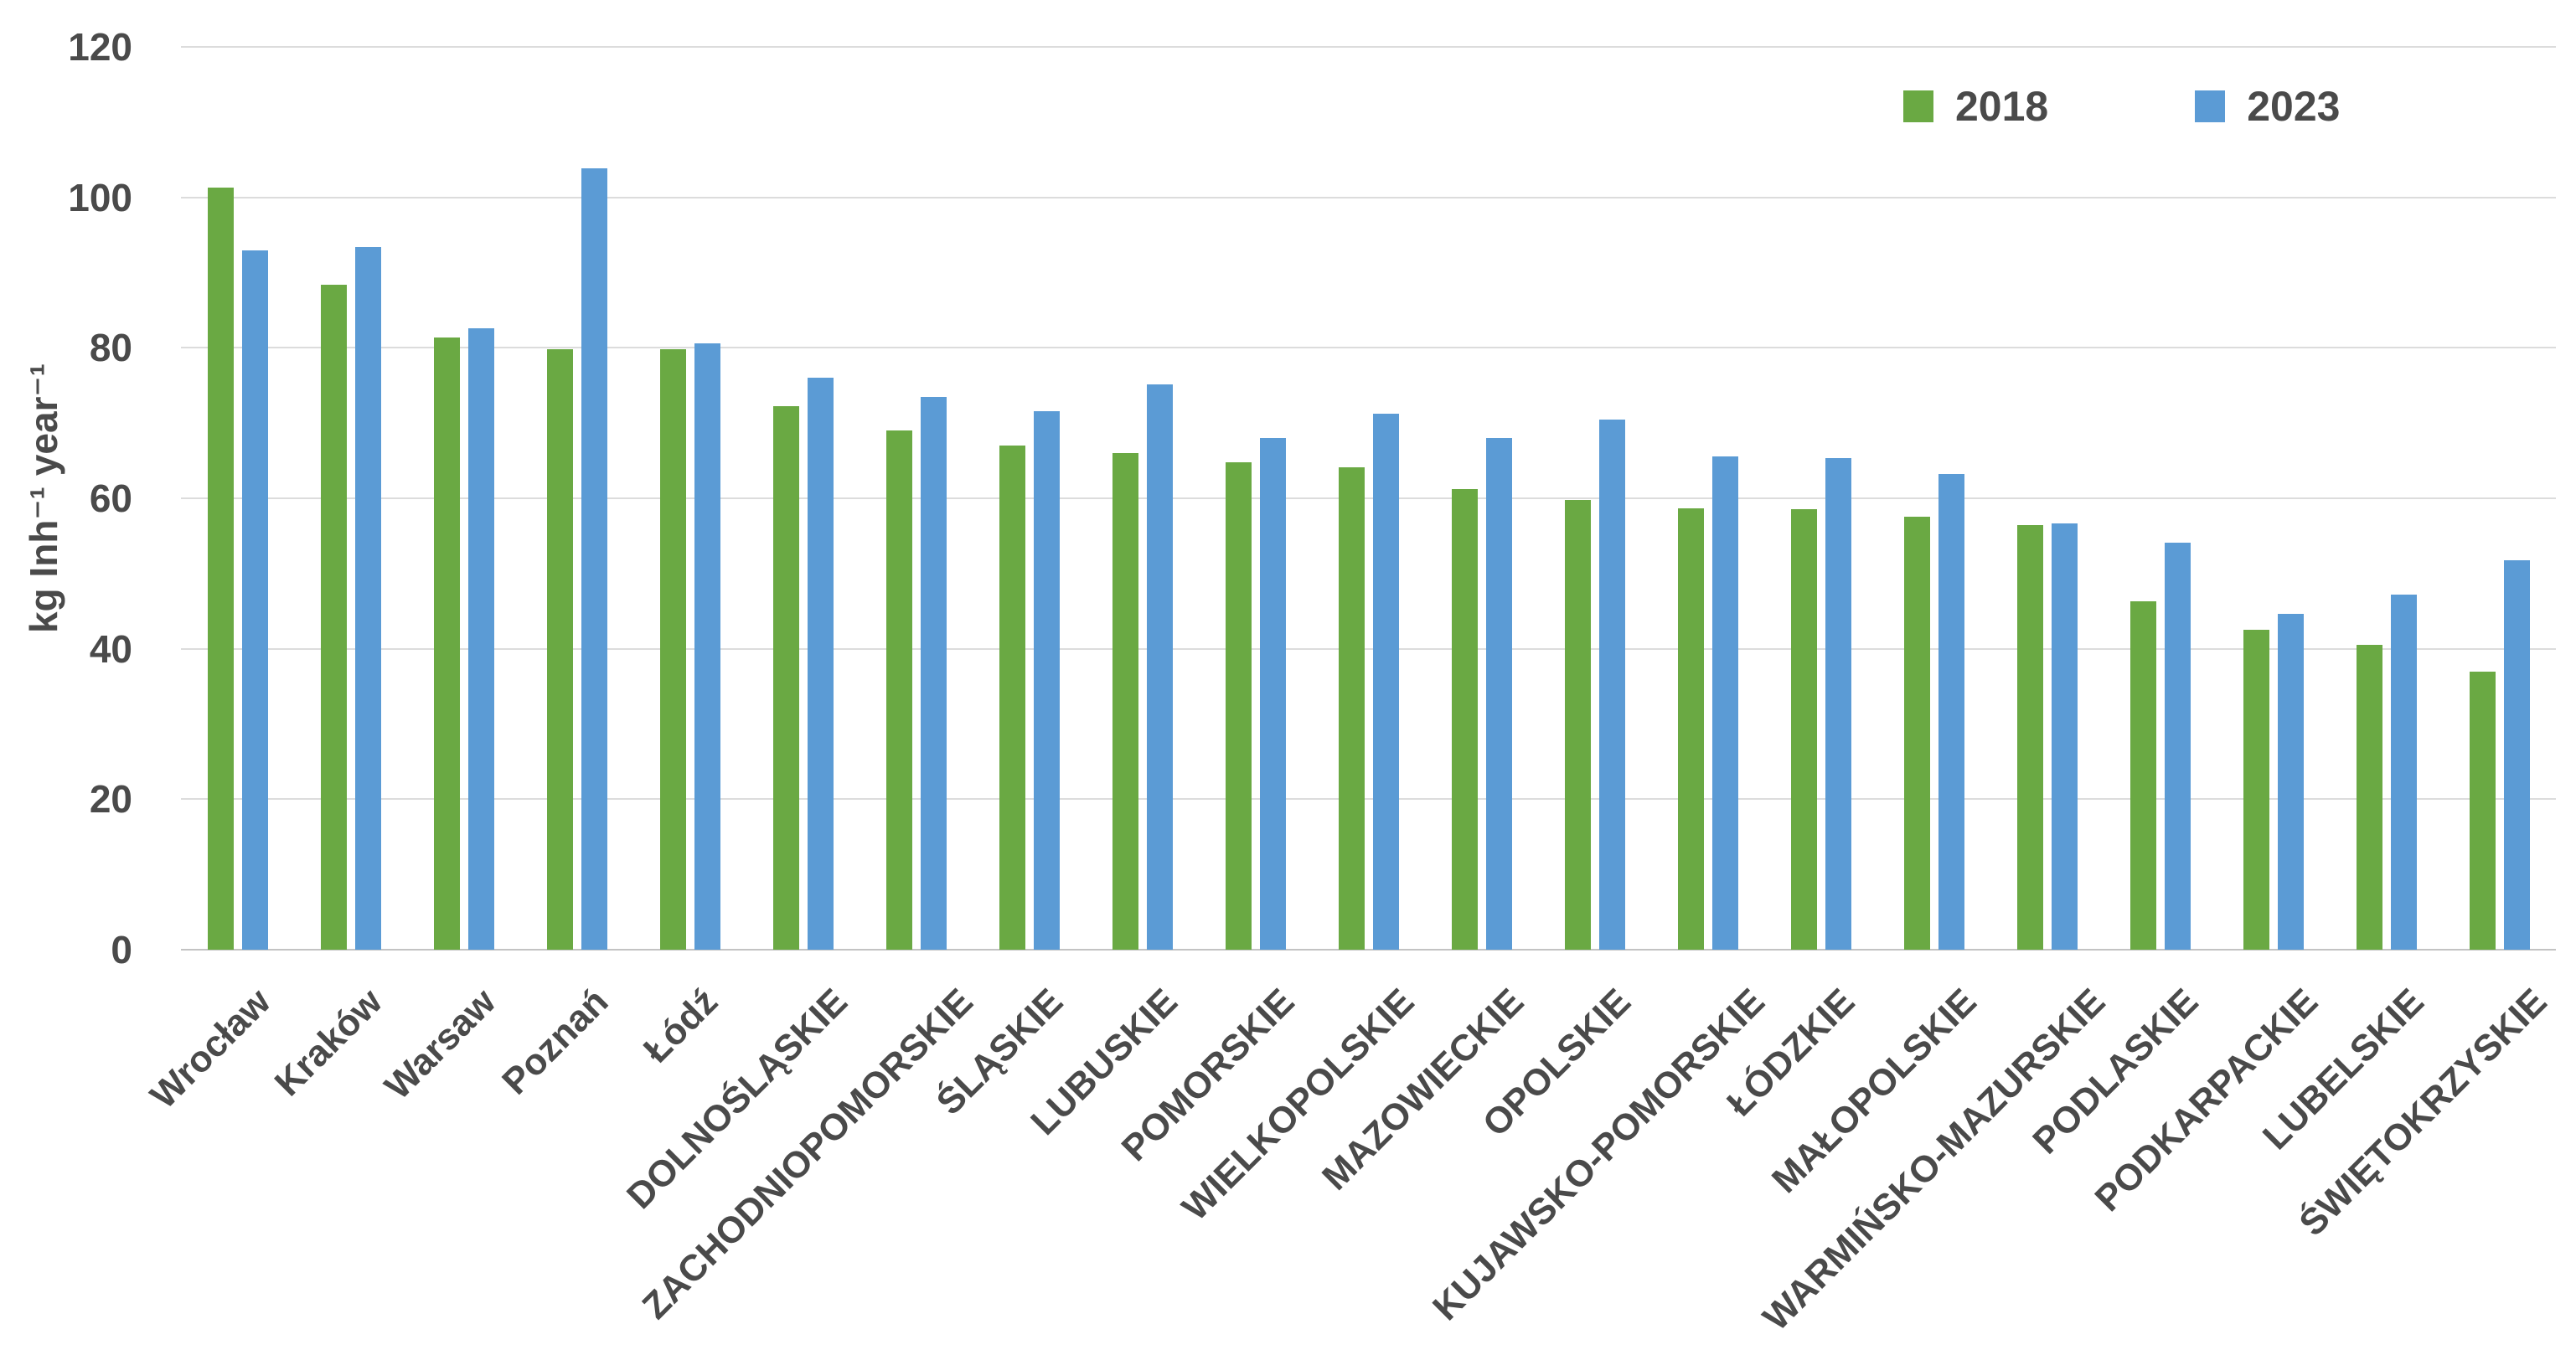  I want to click on bar-group-KUJAWSKO-POMORSKIE, so click(1707, 498).